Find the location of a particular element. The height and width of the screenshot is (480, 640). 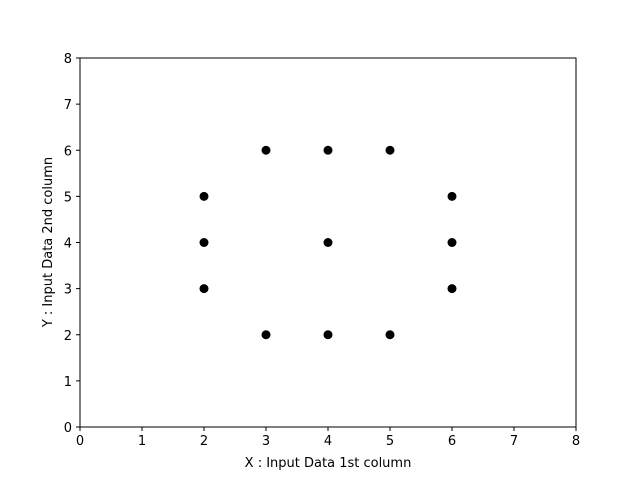

x-axis-label: X : Input Data 1st column is located at coordinates (328, 463).